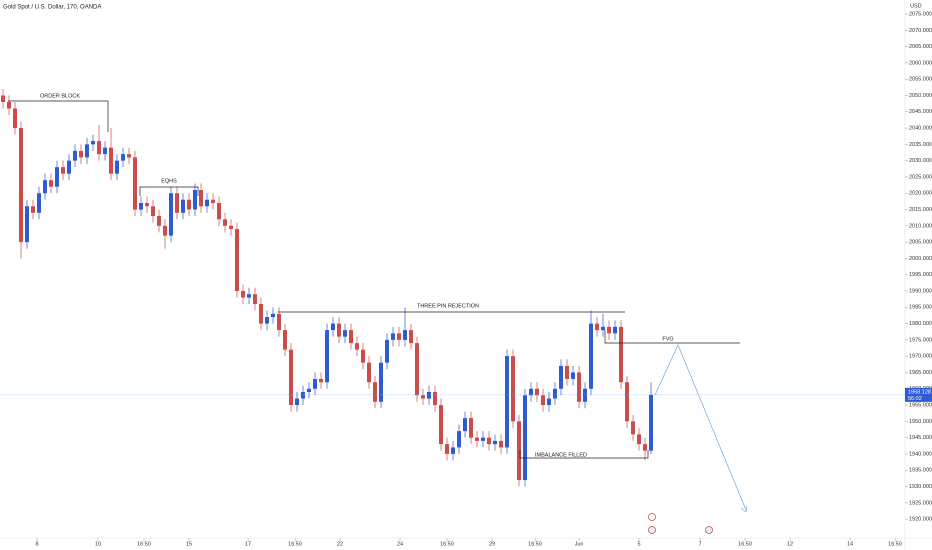  What do you see at coordinates (920, 275) in the screenshot?
I see `y-tick-label: 1995.000` at bounding box center [920, 275].